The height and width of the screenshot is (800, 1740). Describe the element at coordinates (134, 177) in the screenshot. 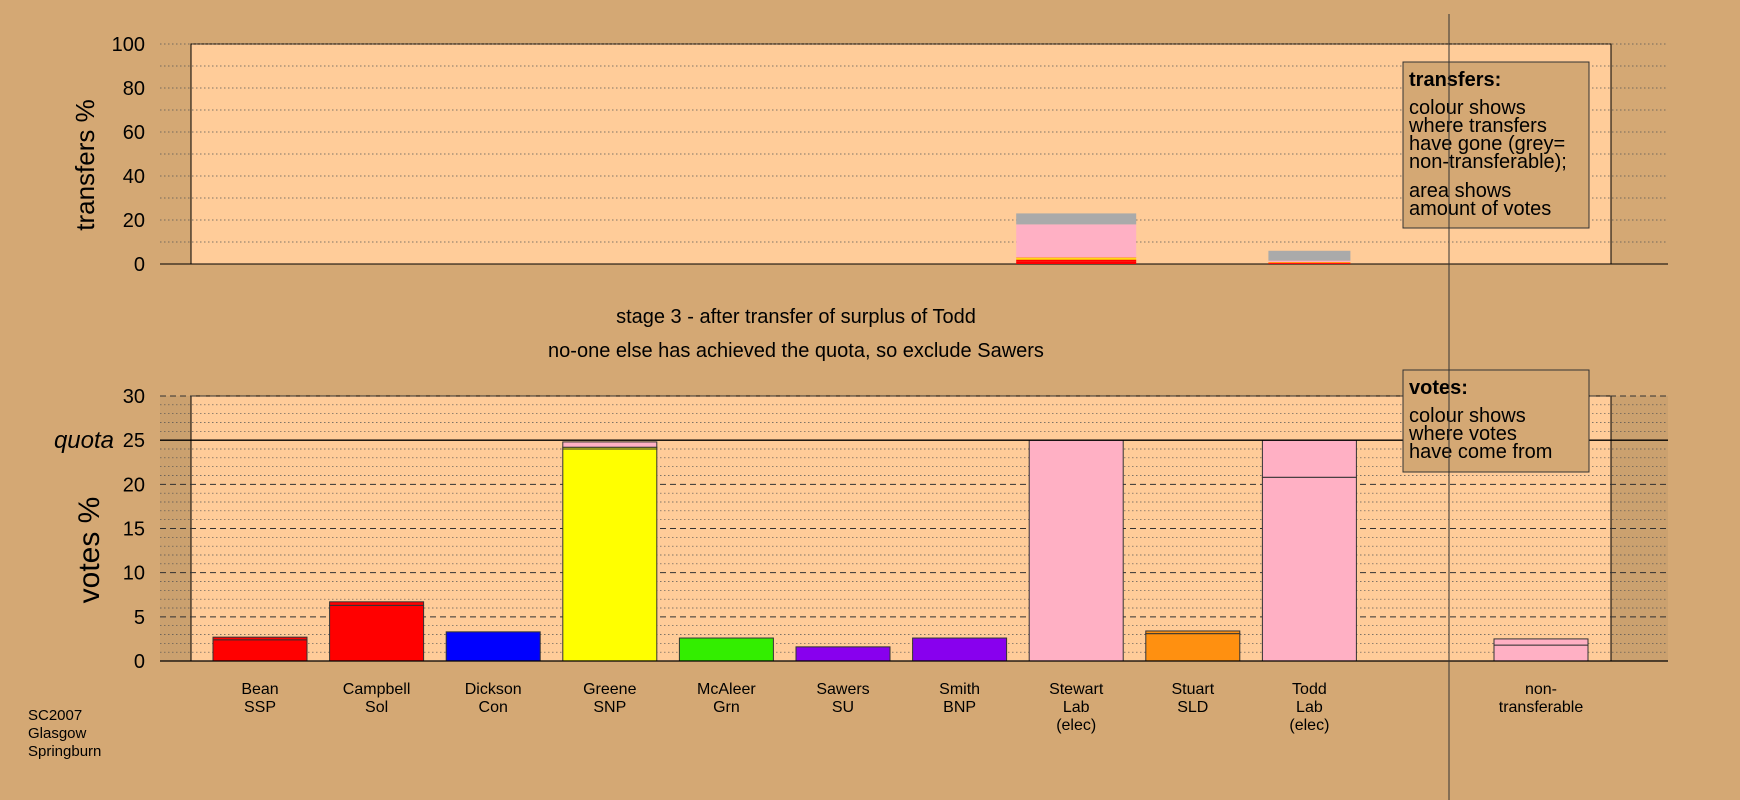

I see `transfers-y-tick-label: 40` at that location.